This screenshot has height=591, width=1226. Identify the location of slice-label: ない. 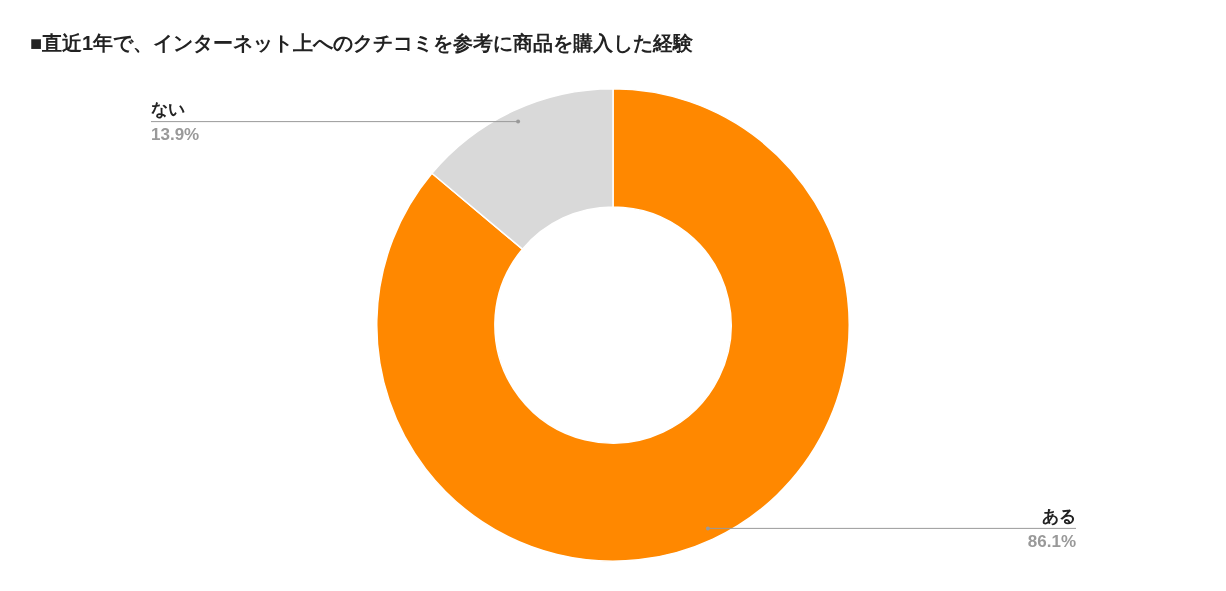
(168, 109).